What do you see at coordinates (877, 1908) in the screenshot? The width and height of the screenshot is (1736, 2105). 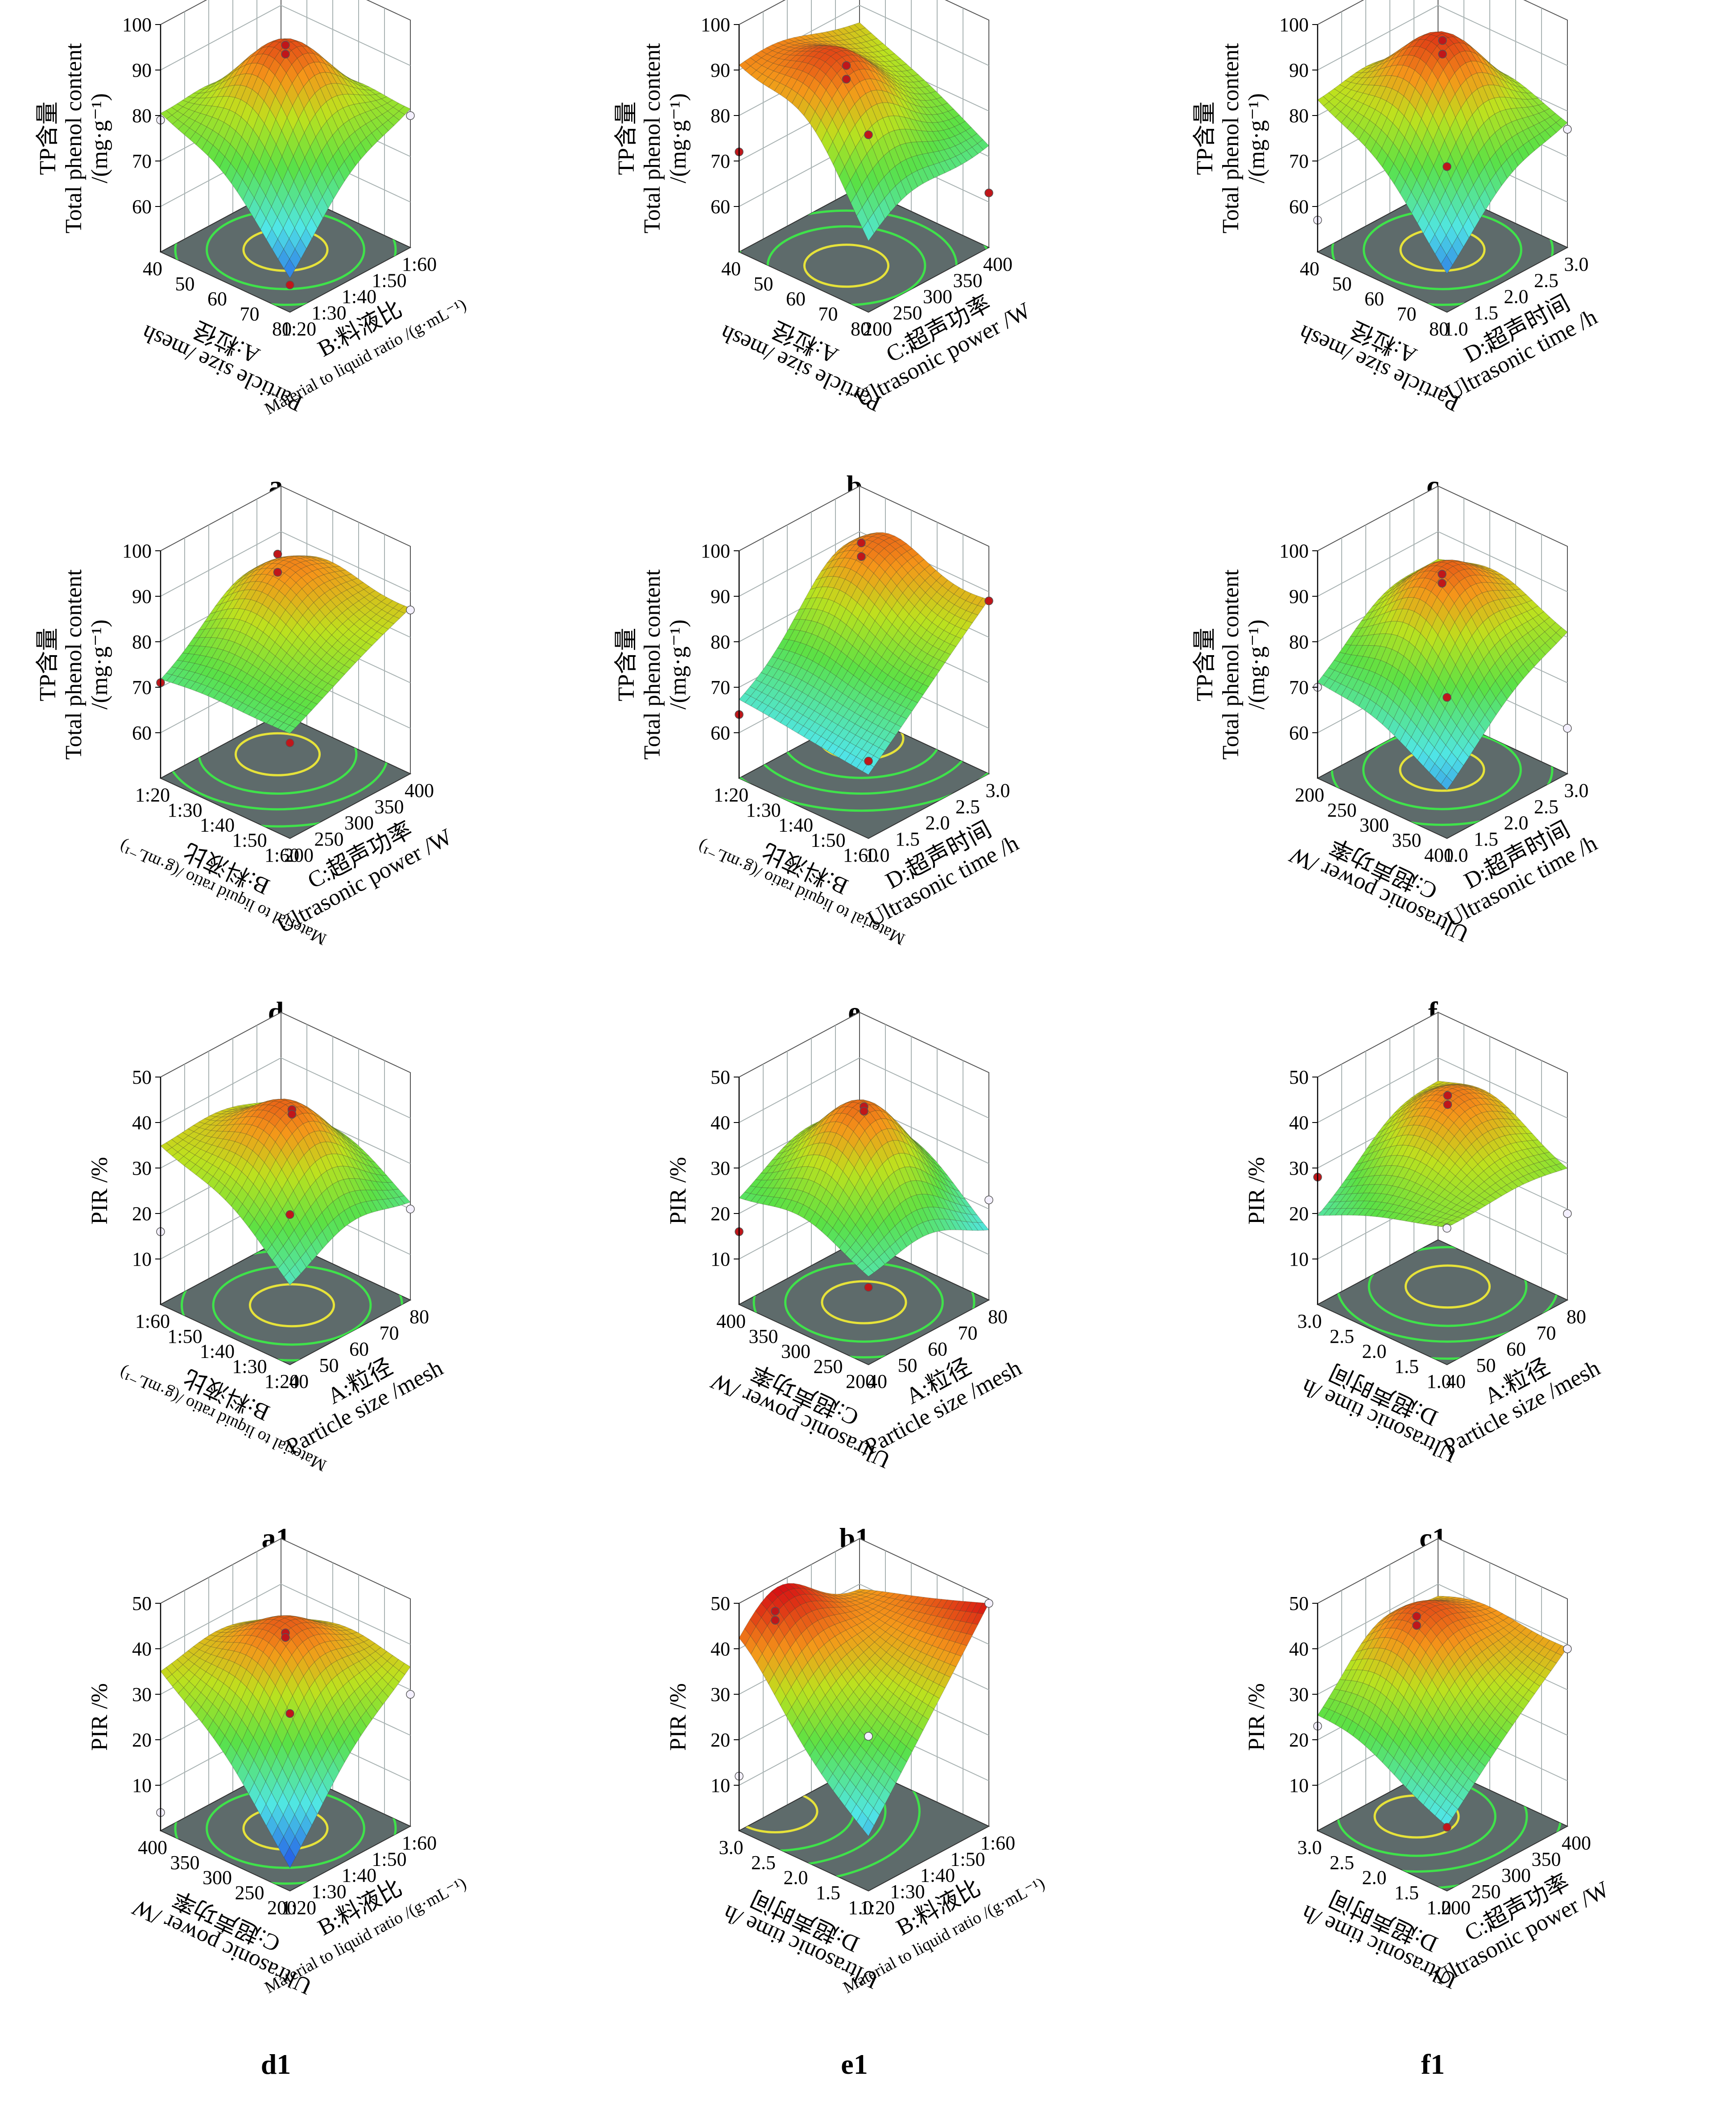 I see `right-axis-tick-label: 1:20` at bounding box center [877, 1908].